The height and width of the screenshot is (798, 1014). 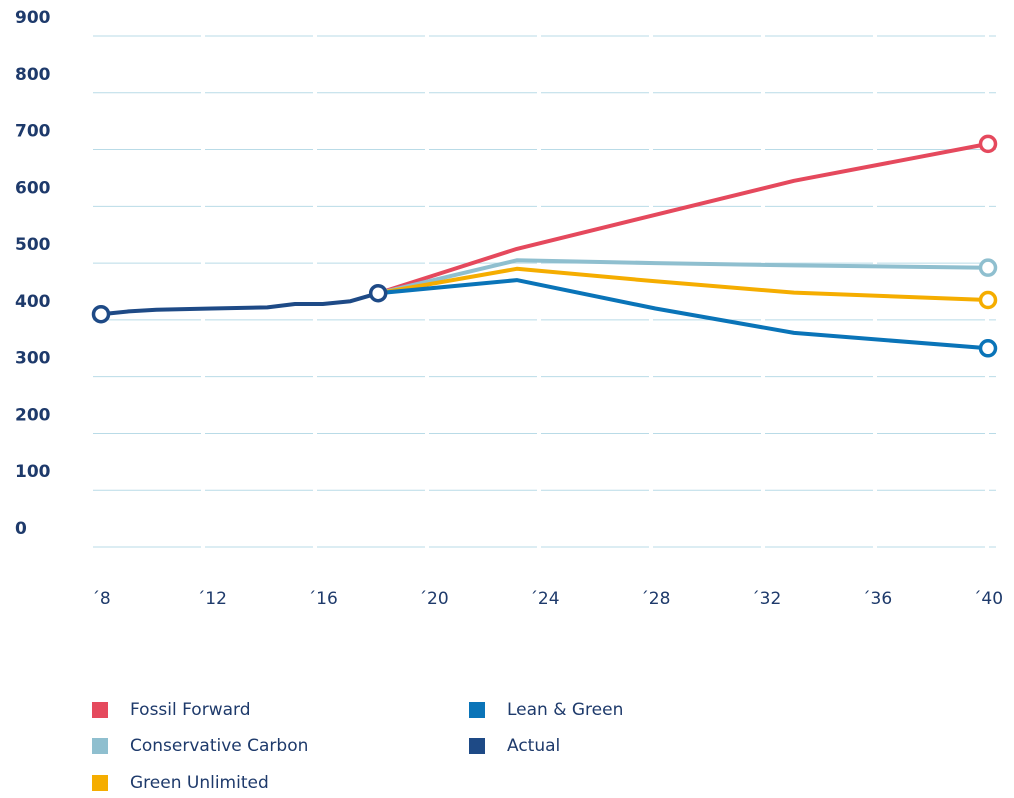 I want to click on x-tick-label: ´40, so click(x=988, y=599).